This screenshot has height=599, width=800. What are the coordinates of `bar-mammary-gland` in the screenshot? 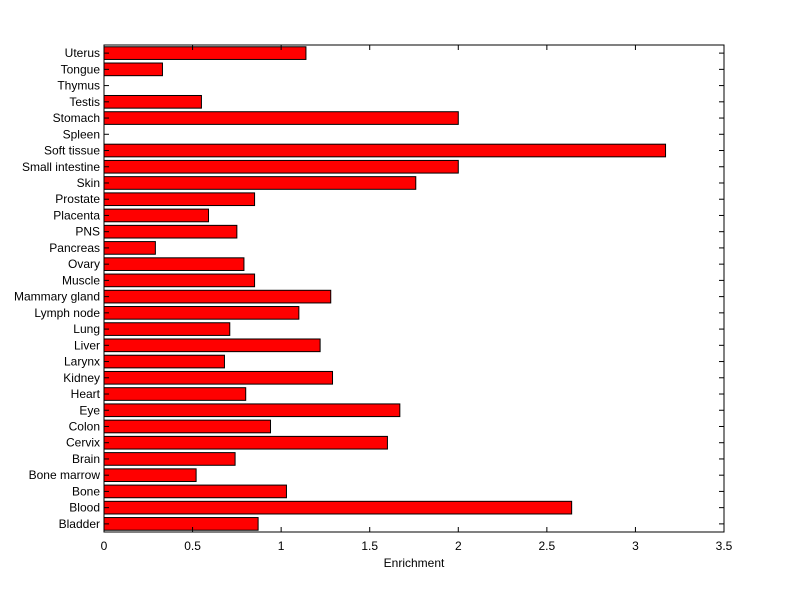 It's located at (217, 296).